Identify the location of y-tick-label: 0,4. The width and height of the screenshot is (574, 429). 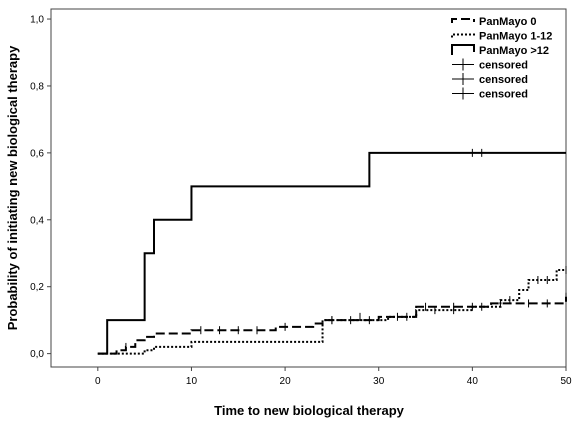
(37, 220).